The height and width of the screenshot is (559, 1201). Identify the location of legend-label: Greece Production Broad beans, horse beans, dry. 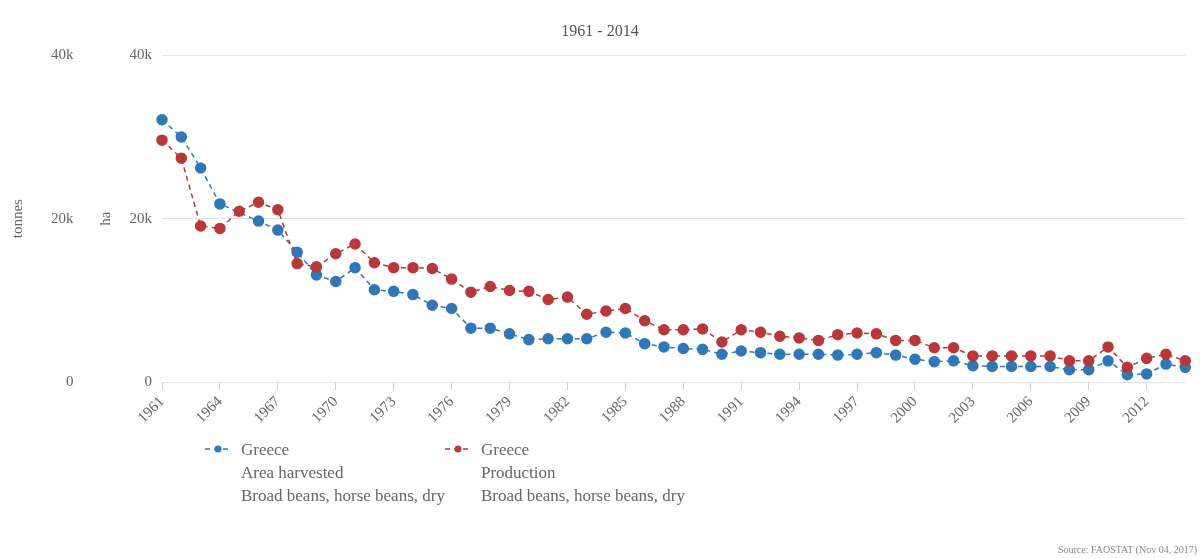
(582, 473).